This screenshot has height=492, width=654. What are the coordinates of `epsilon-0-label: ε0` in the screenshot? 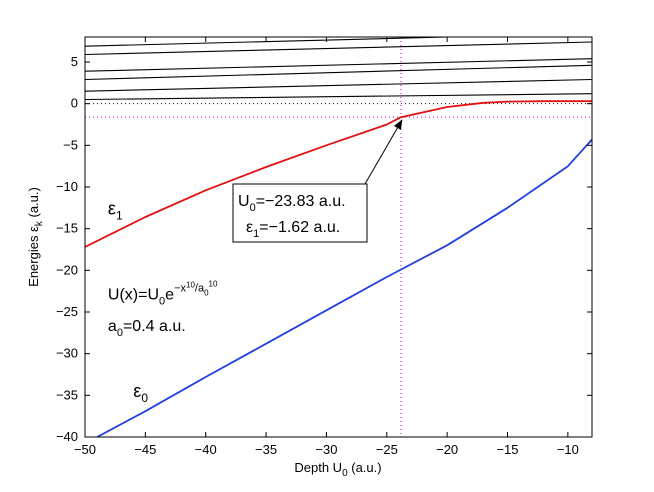 It's located at (140, 393).